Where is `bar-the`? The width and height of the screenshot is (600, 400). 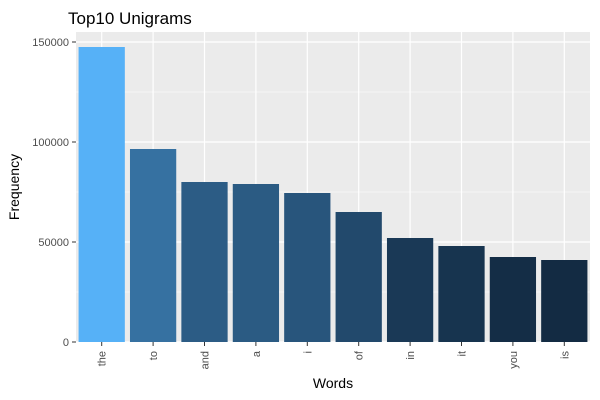
bar-the is located at coordinates (101, 194).